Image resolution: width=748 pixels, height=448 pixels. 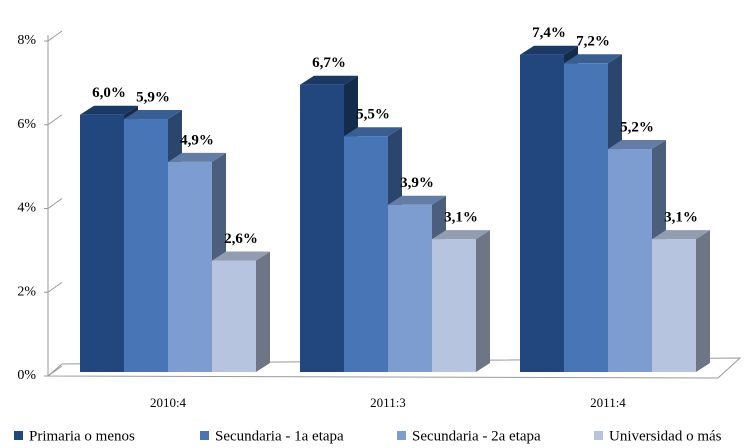 I want to click on x-tick-label: 2011:4, so click(x=608, y=402).